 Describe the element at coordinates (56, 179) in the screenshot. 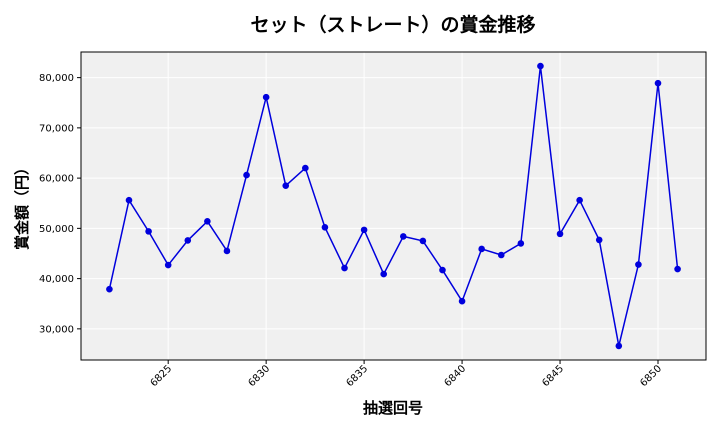

I see `y-tick-label: 60,000` at that location.